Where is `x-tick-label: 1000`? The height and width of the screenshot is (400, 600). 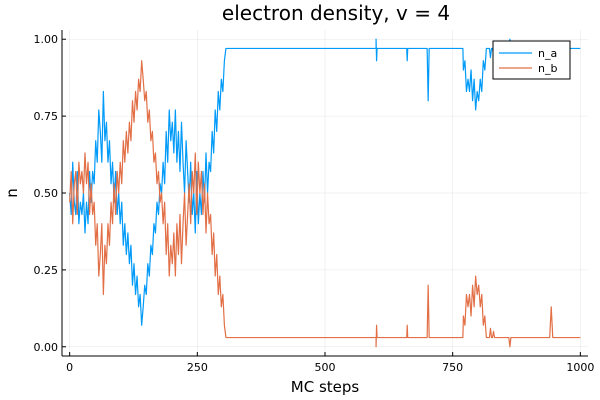
x-tick-label: 1000 is located at coordinates (580, 367).